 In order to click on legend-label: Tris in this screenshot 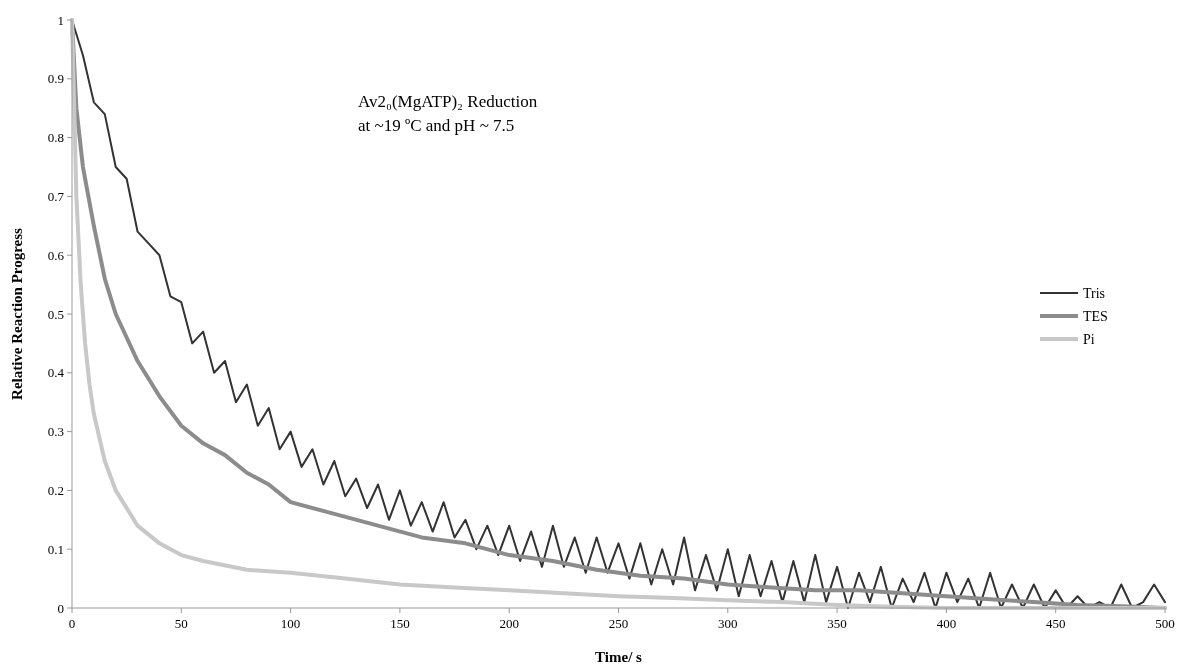, I will do `click(1094, 293)`.